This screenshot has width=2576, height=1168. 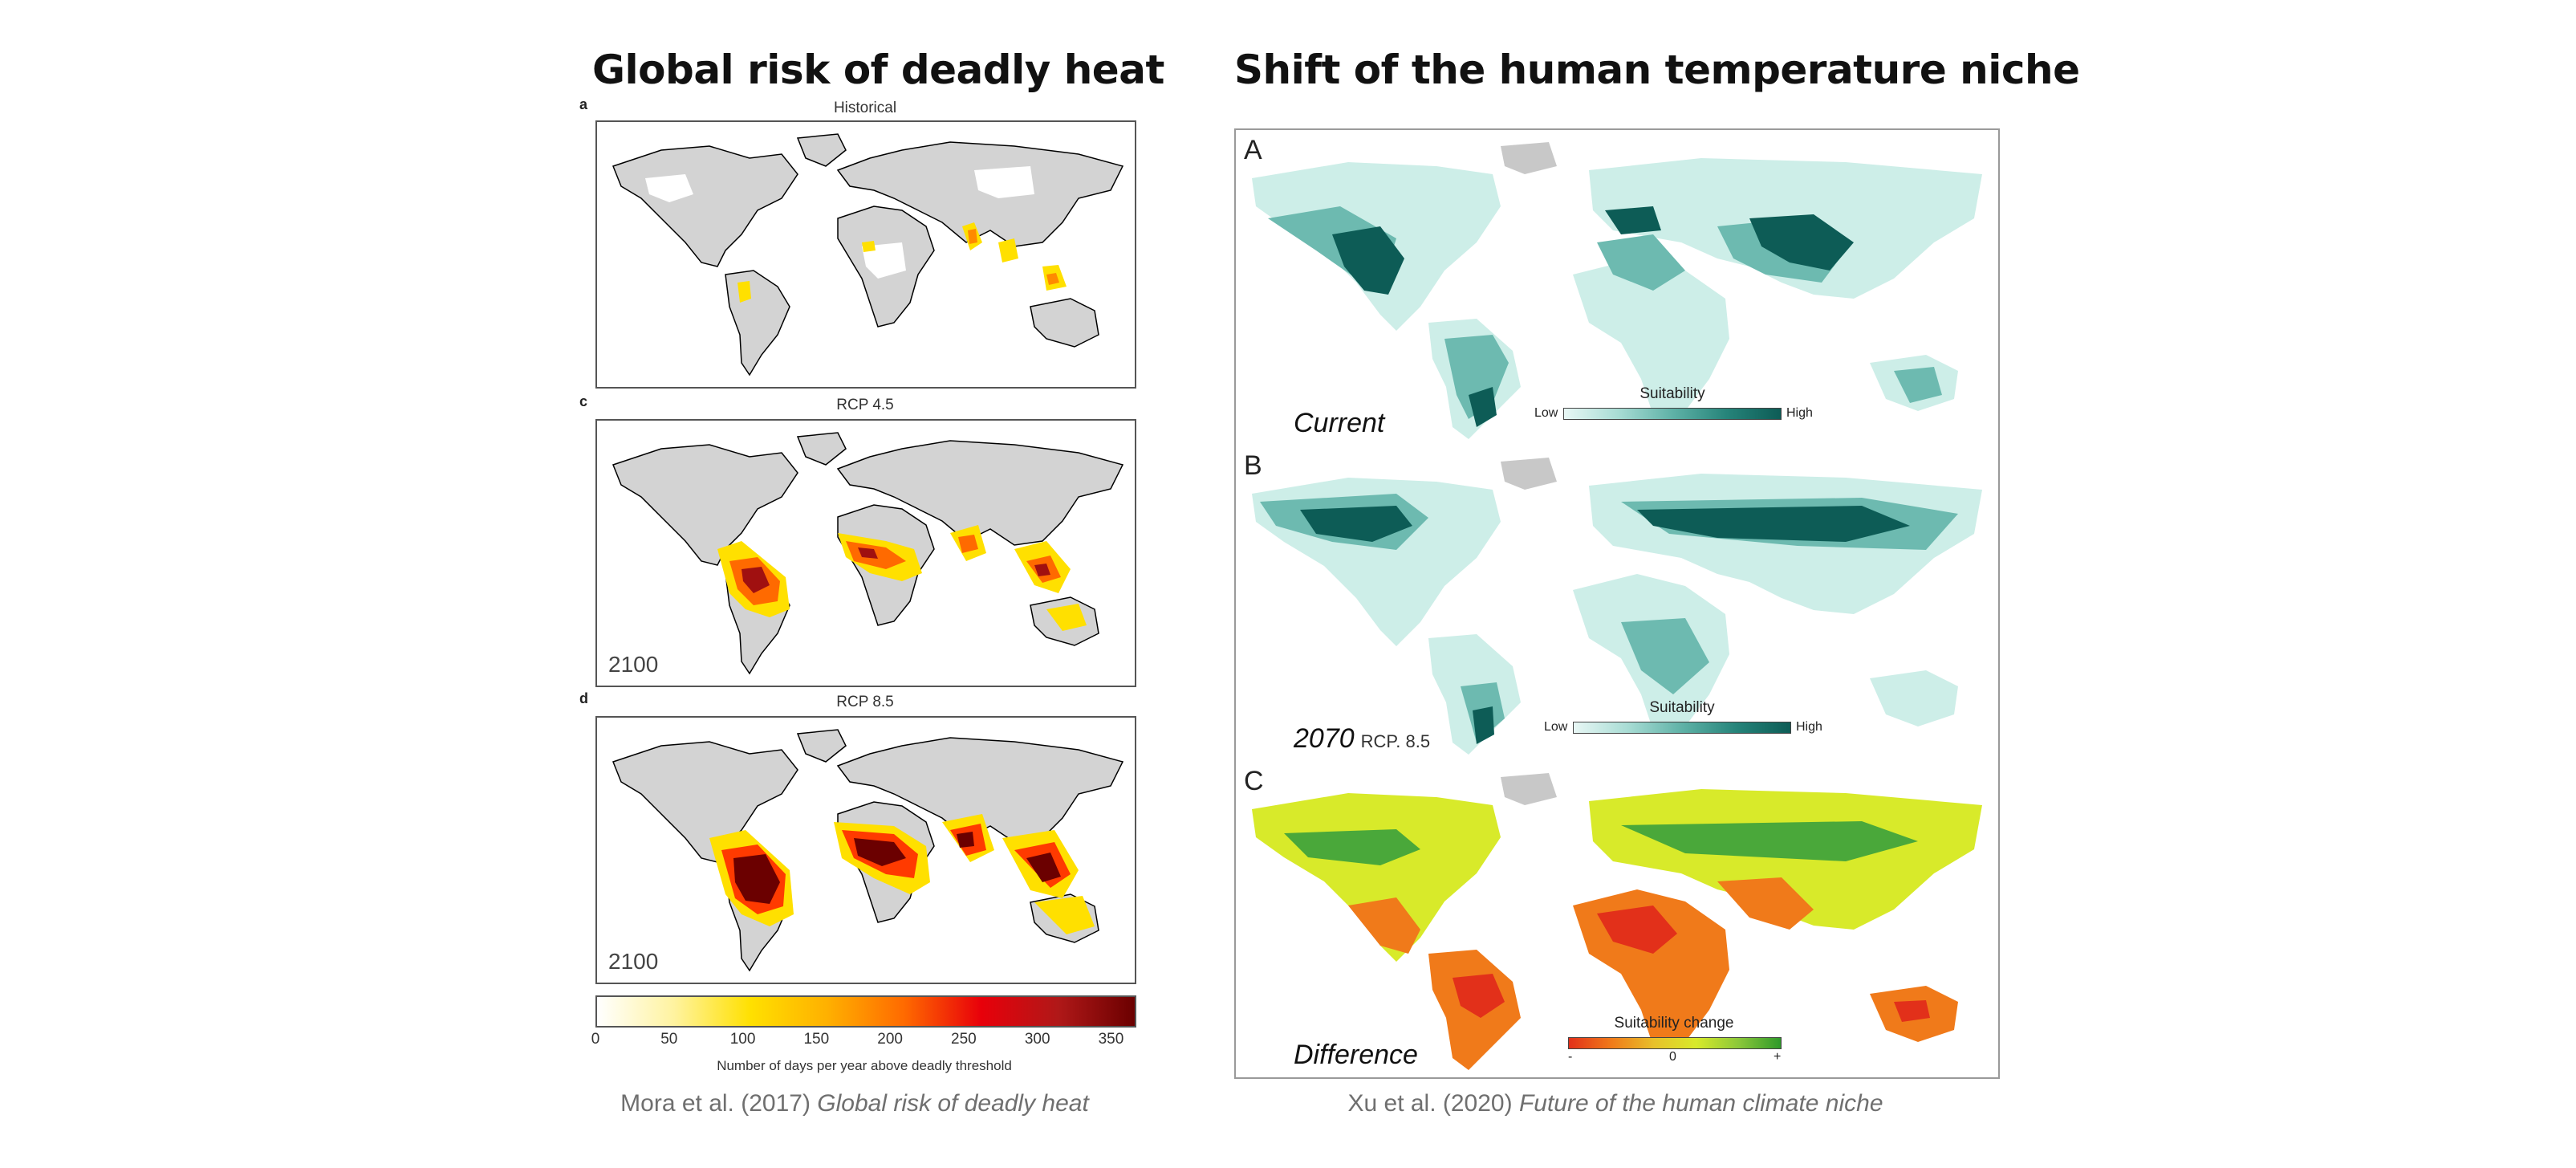 I want to click on panel-label-difference: Difference, so click(x=1356, y=1055).